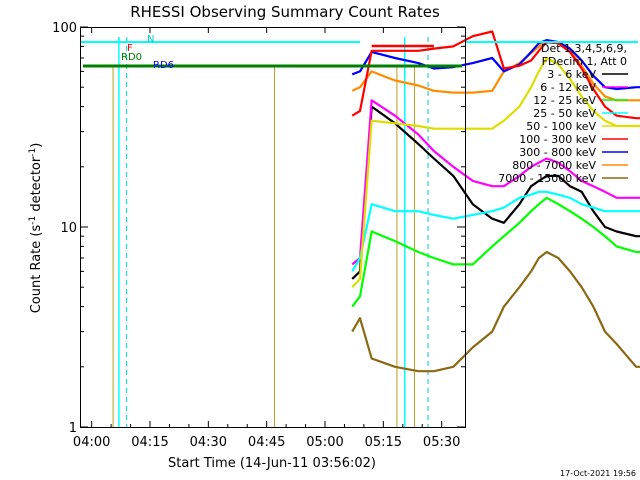 The image size is (640, 480). What do you see at coordinates (130, 48) in the screenshot?
I see `annotation-f: F` at bounding box center [130, 48].